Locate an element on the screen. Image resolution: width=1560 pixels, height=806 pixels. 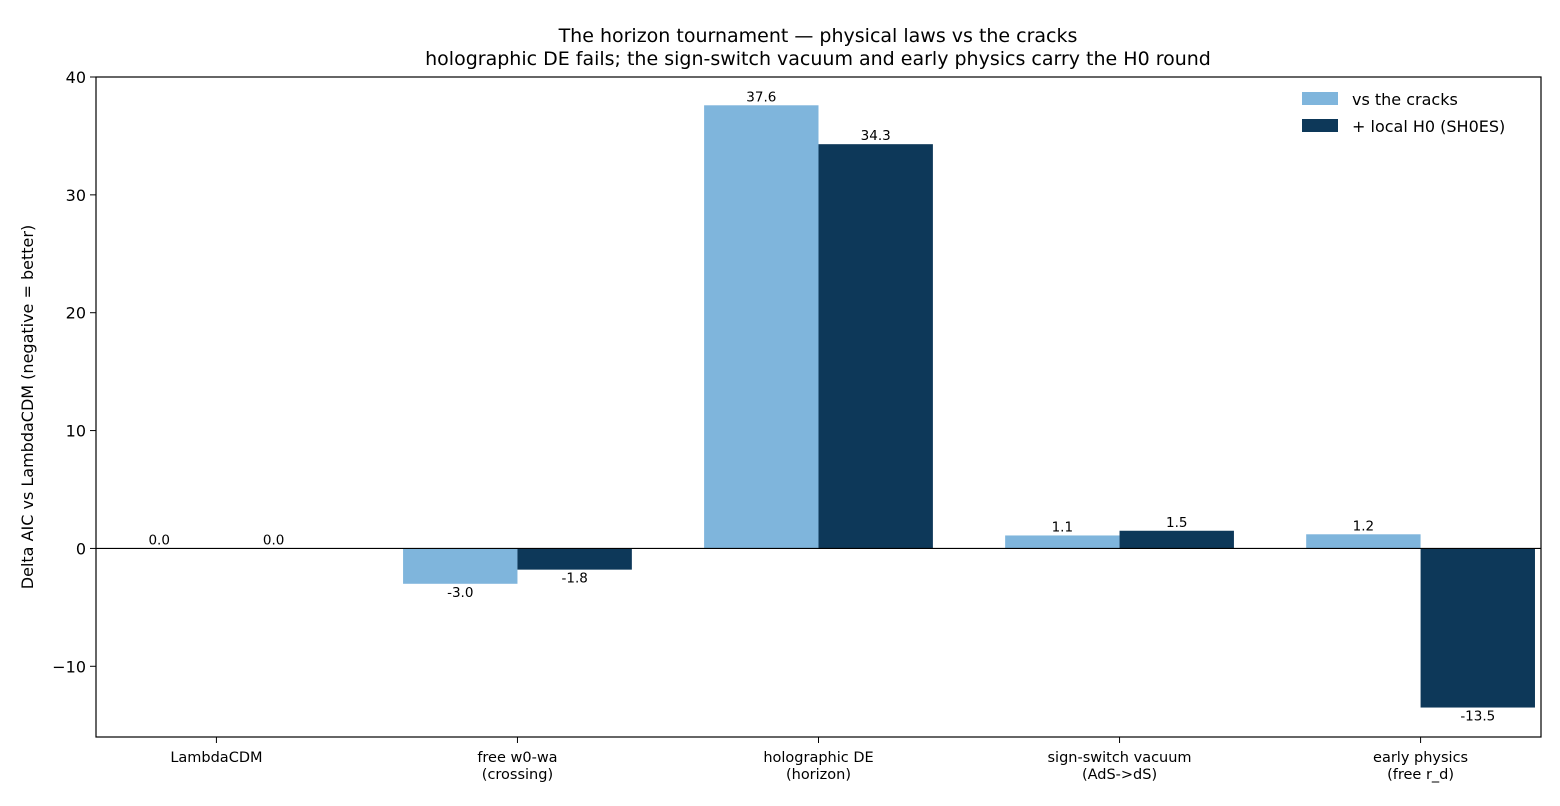
y-tick-label: 10 is located at coordinates (76, 431).